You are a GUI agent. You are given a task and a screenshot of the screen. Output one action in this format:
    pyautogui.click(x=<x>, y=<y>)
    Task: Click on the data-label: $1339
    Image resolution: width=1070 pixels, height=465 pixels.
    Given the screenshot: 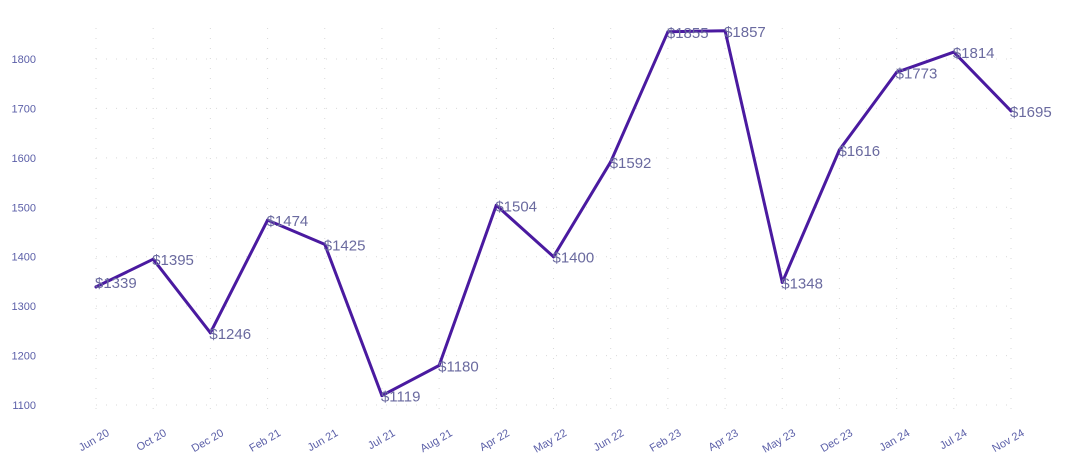 What is the action you would take?
    pyautogui.click(x=116, y=283)
    